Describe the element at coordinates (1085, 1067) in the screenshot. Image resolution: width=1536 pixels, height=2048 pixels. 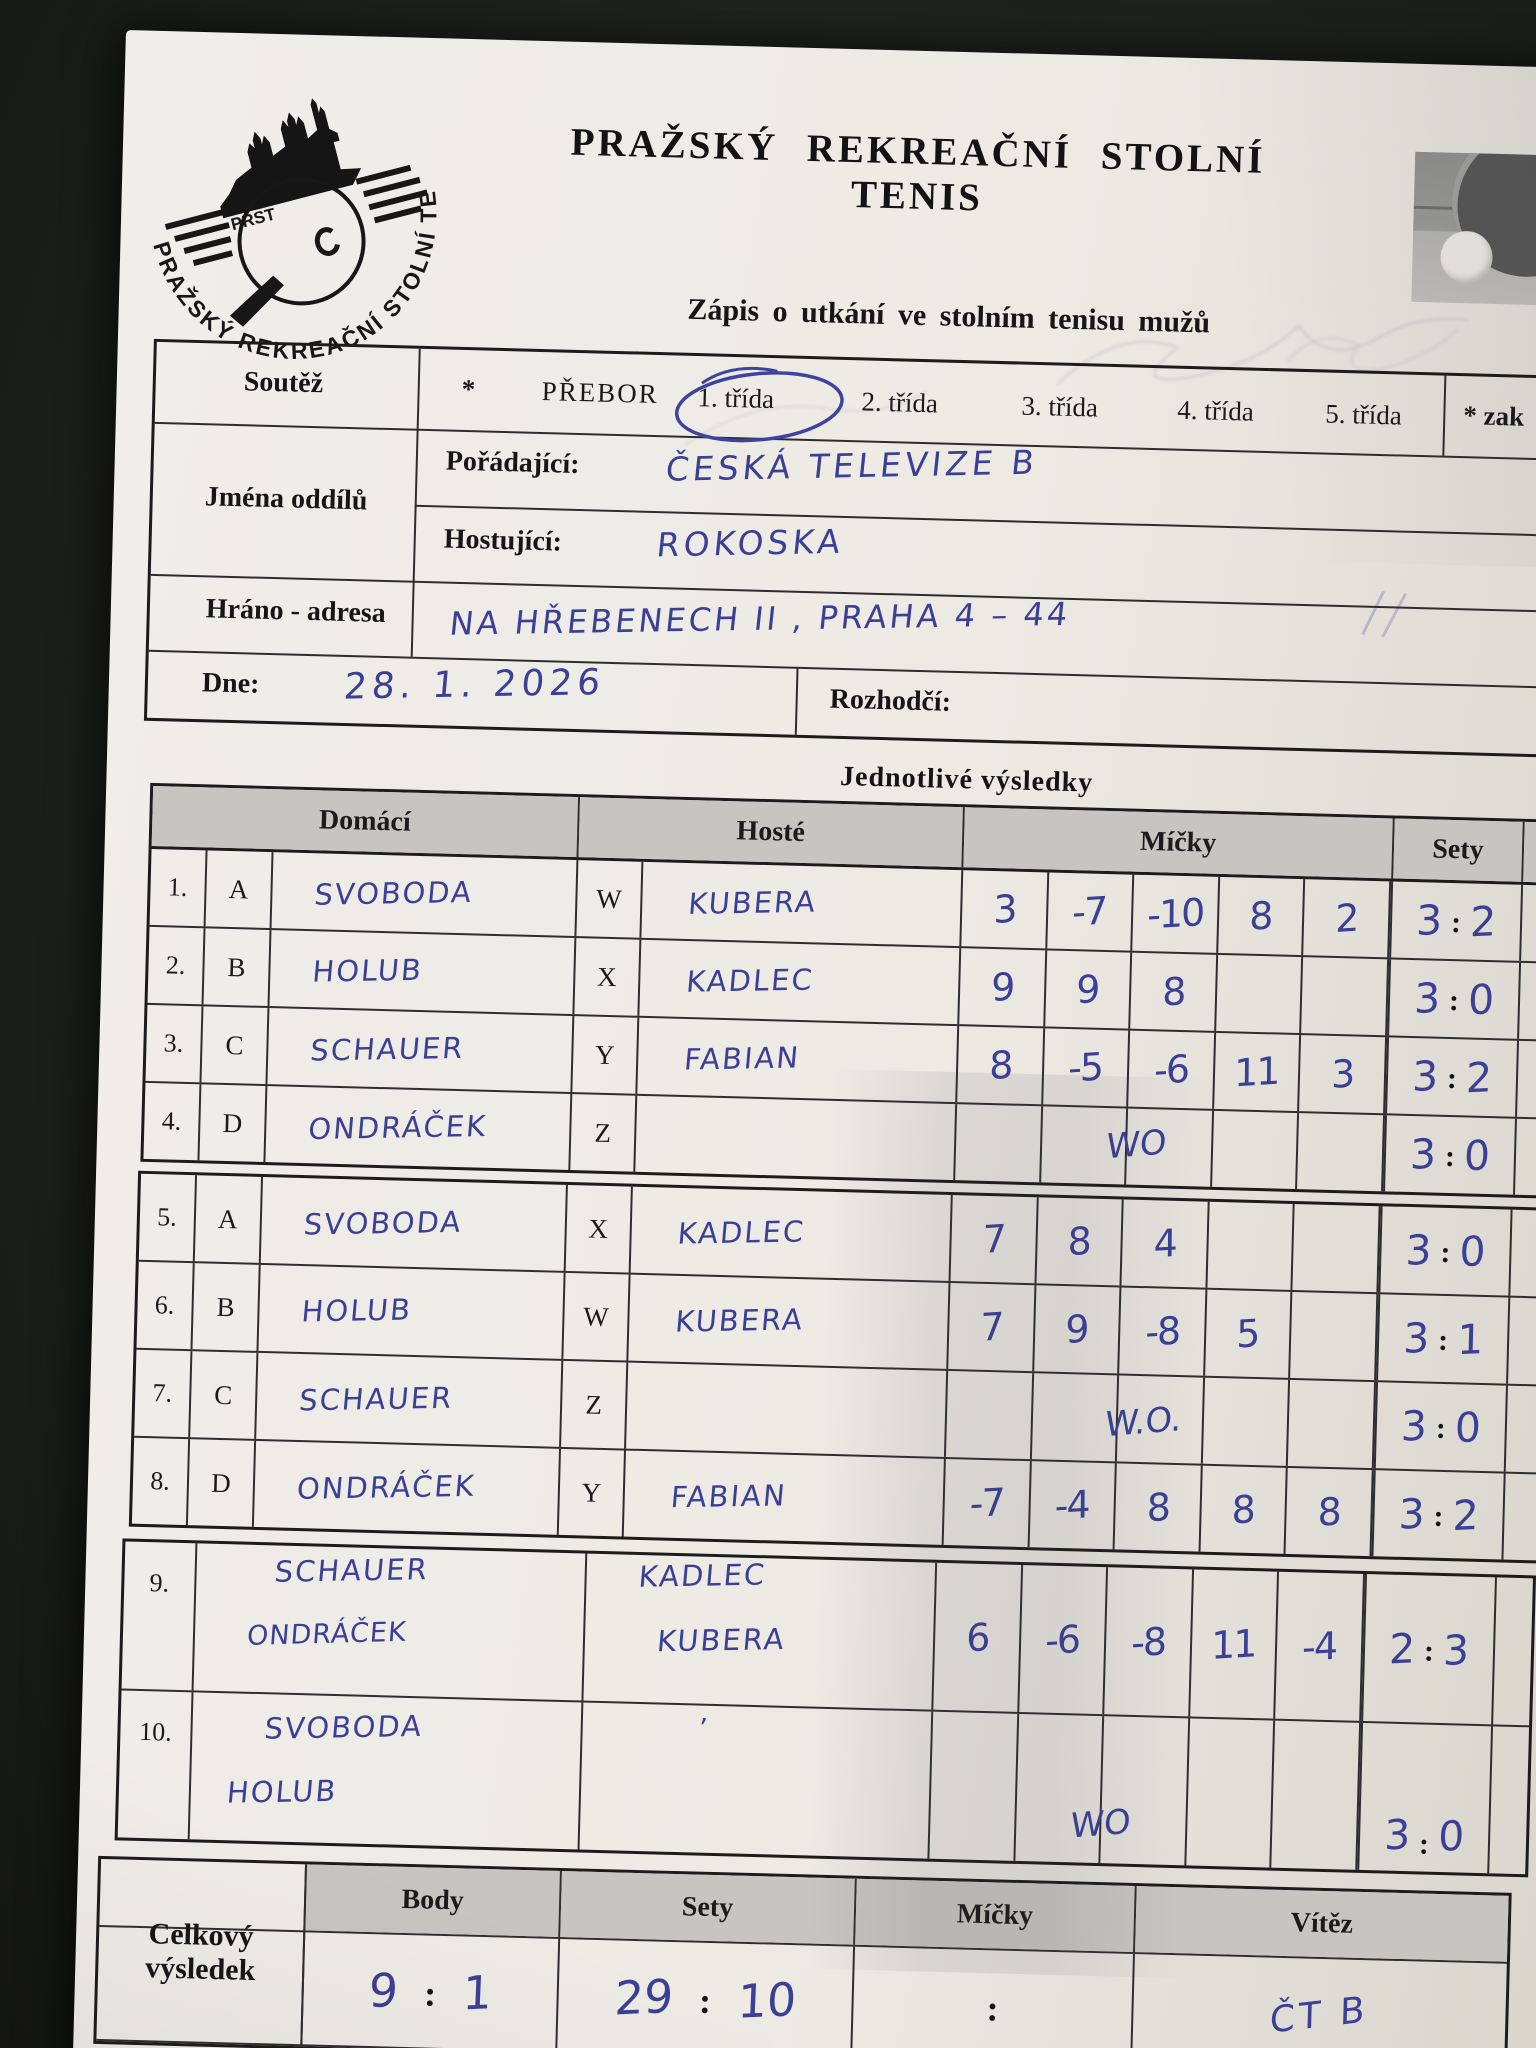
I see `set2-balls: -5` at that location.